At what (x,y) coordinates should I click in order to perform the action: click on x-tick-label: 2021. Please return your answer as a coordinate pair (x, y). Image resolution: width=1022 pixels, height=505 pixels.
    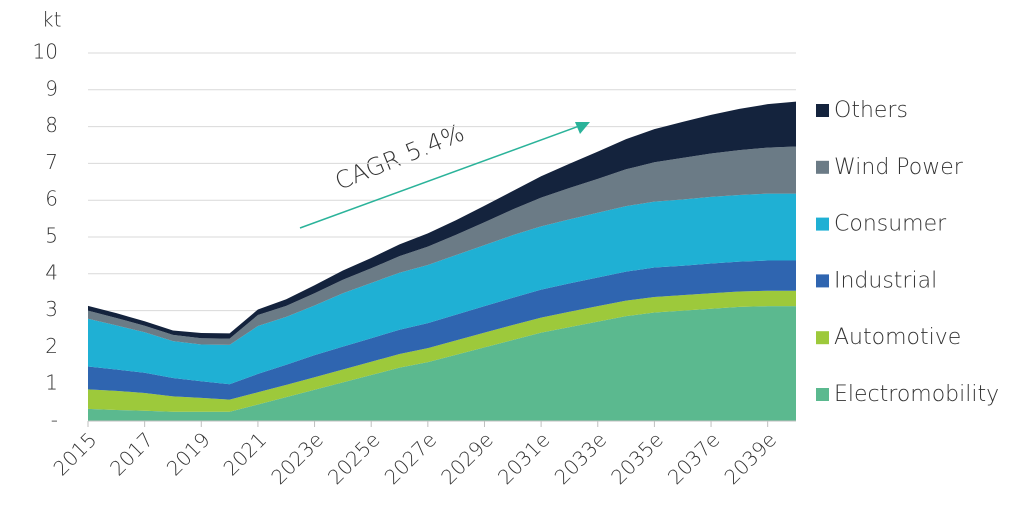
    Looking at the image, I should click on (244, 453).